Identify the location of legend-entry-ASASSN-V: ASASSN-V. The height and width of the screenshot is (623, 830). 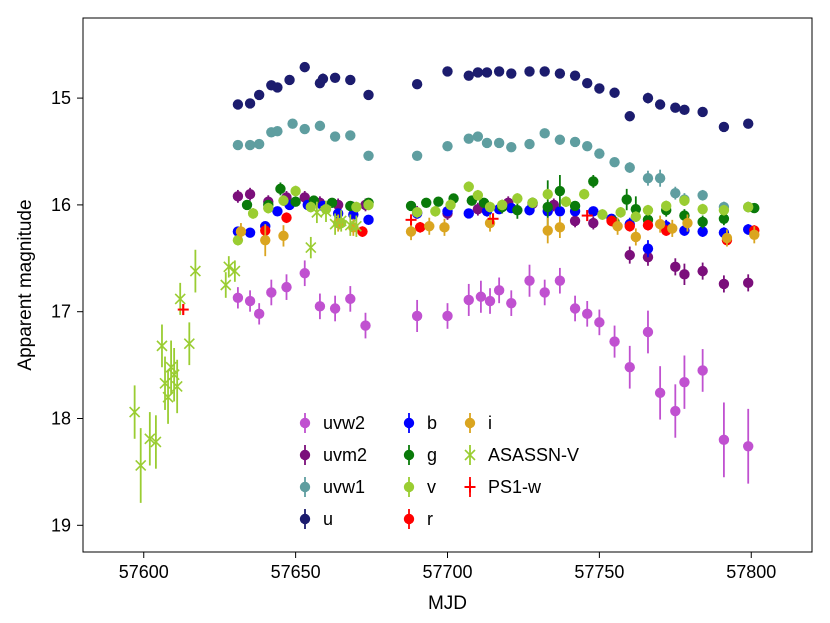
(521, 455).